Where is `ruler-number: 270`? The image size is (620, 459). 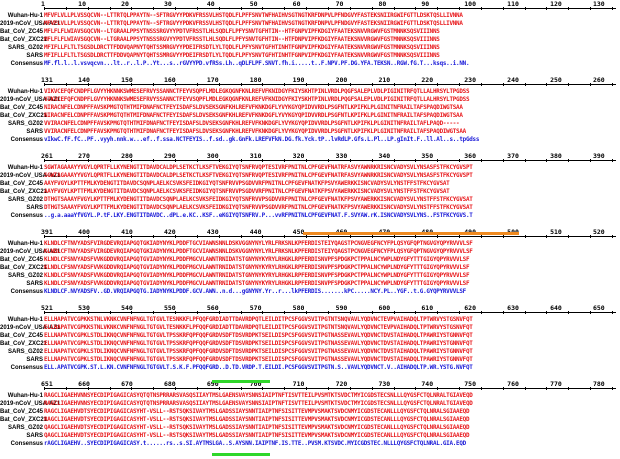 ruler-number: 270 is located at coordinates (84, 156).